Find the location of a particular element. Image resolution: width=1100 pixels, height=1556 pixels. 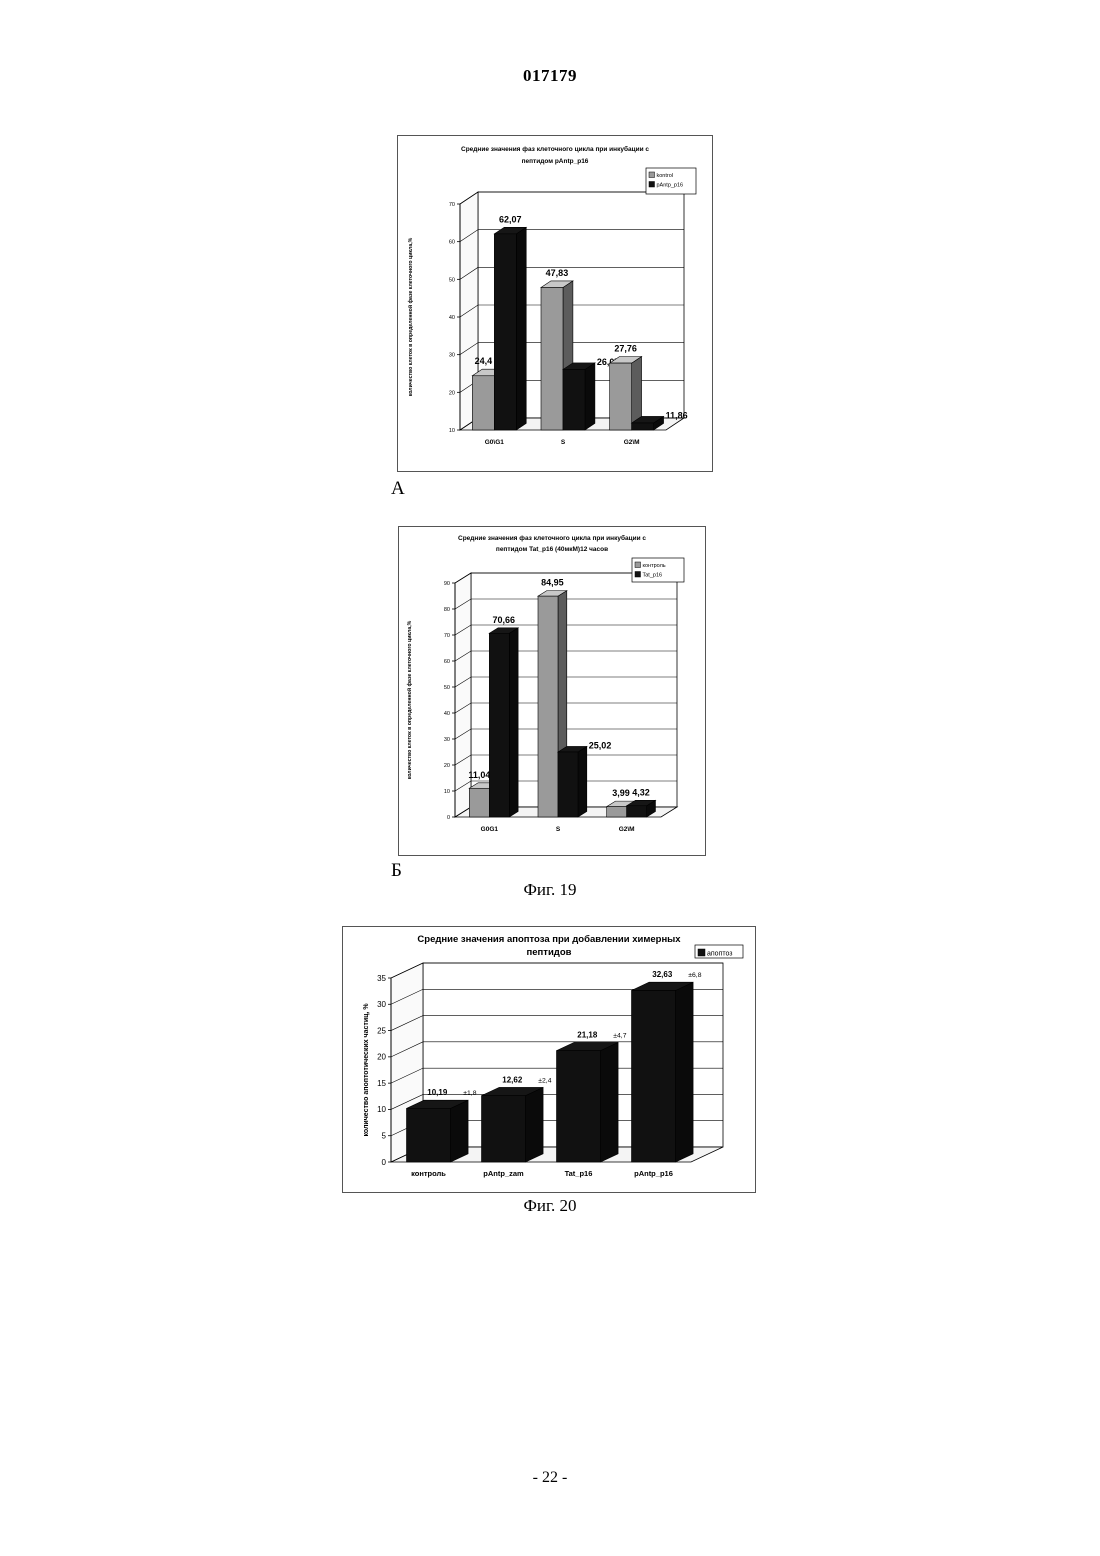

figure-20-caption: Фиг. 20 is located at coordinates (550, 1206).